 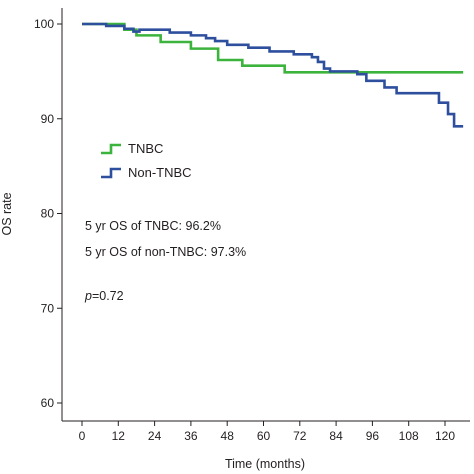 What do you see at coordinates (48, 119) in the screenshot?
I see `y-tick-label: 90` at bounding box center [48, 119].